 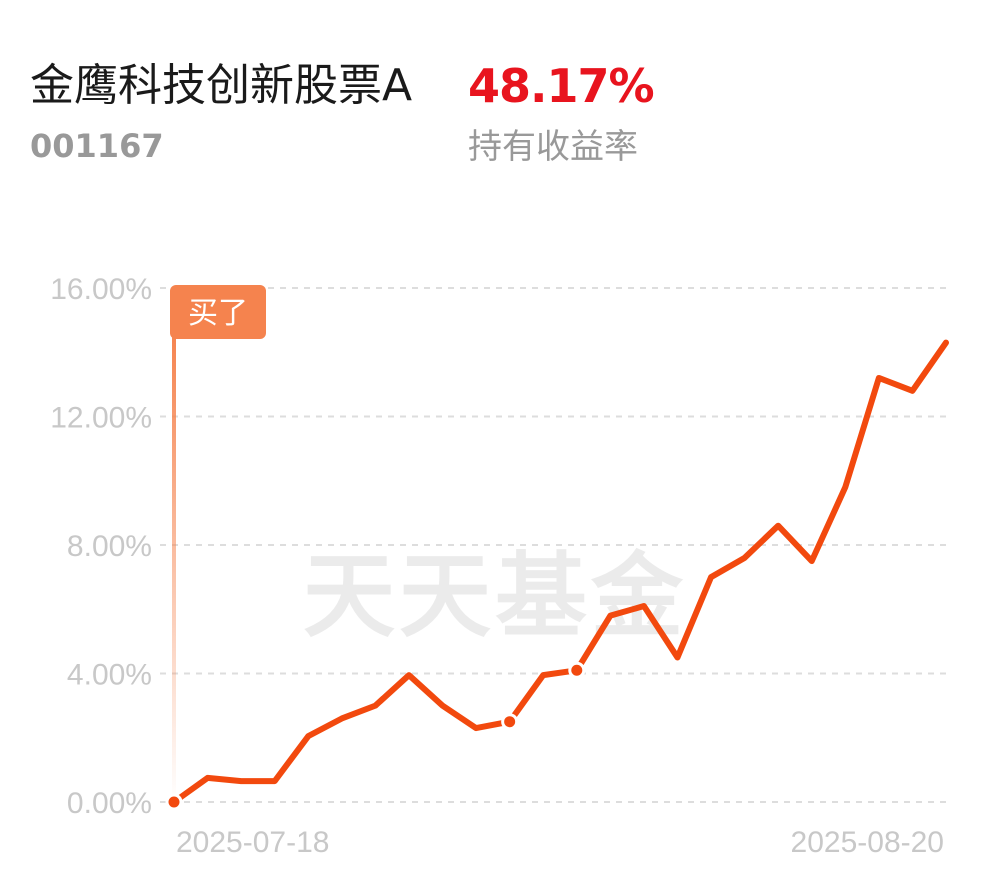 I want to click on watermark-text: 天天基金, so click(x=495, y=596).